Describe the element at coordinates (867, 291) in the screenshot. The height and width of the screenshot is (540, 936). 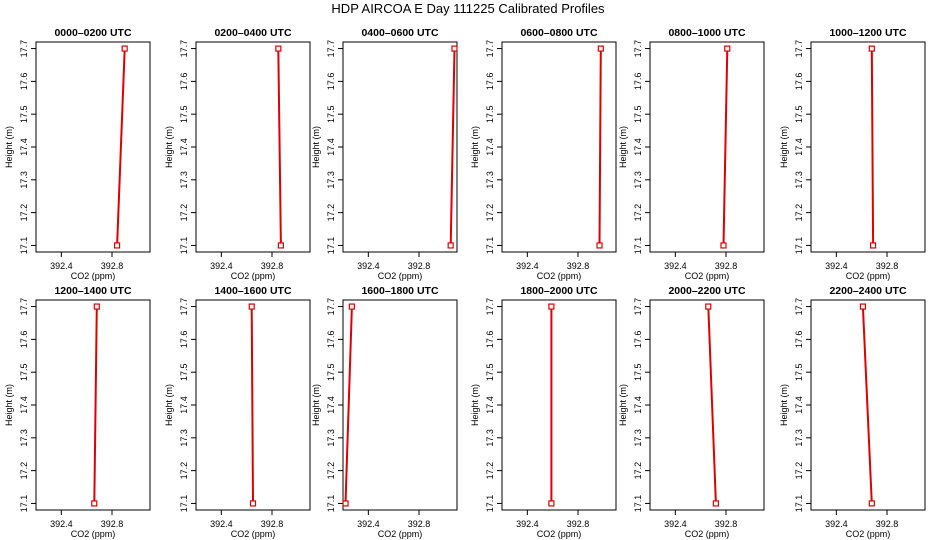
I see `panel-title: 2200–2400 UTC` at that location.